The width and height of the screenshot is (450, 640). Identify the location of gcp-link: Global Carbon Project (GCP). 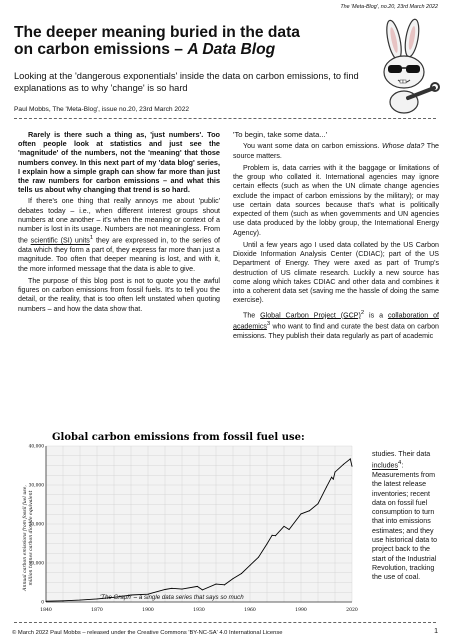
(310, 314).